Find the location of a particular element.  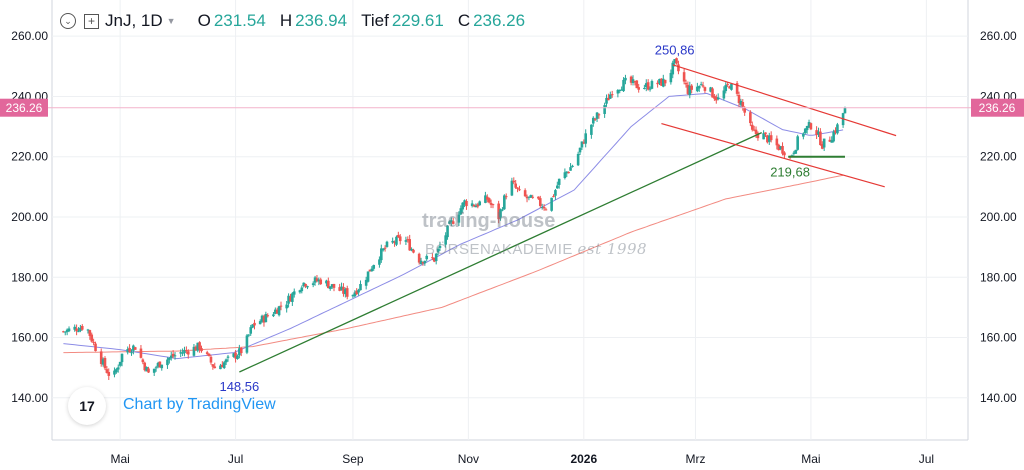

chevron-down-icon: ⌄ is located at coordinates (68, 21).